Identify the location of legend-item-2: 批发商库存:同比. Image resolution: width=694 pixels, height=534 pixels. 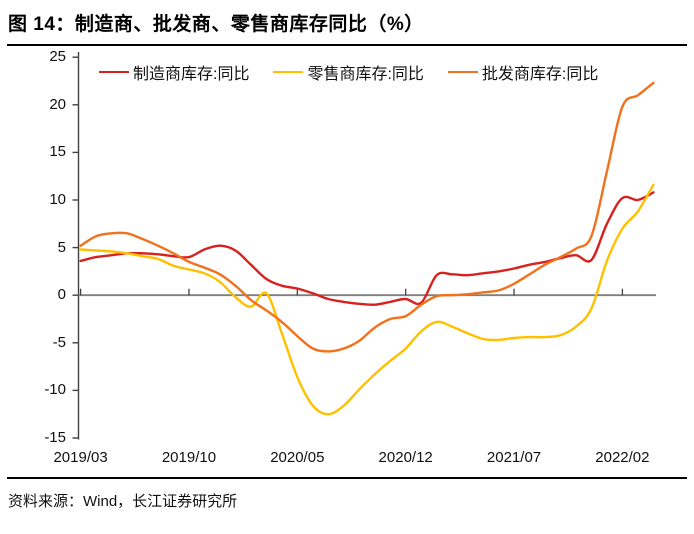
(523, 72).